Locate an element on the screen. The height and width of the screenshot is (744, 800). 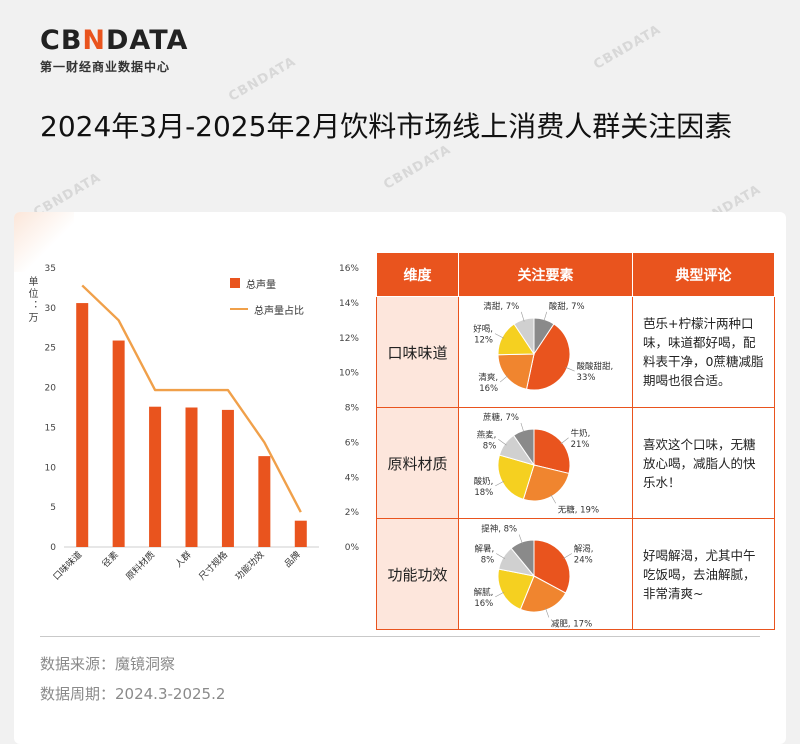
brand-logo: CBNDATA 第一财经商业数据中心 is located at coordinates (114, 50).